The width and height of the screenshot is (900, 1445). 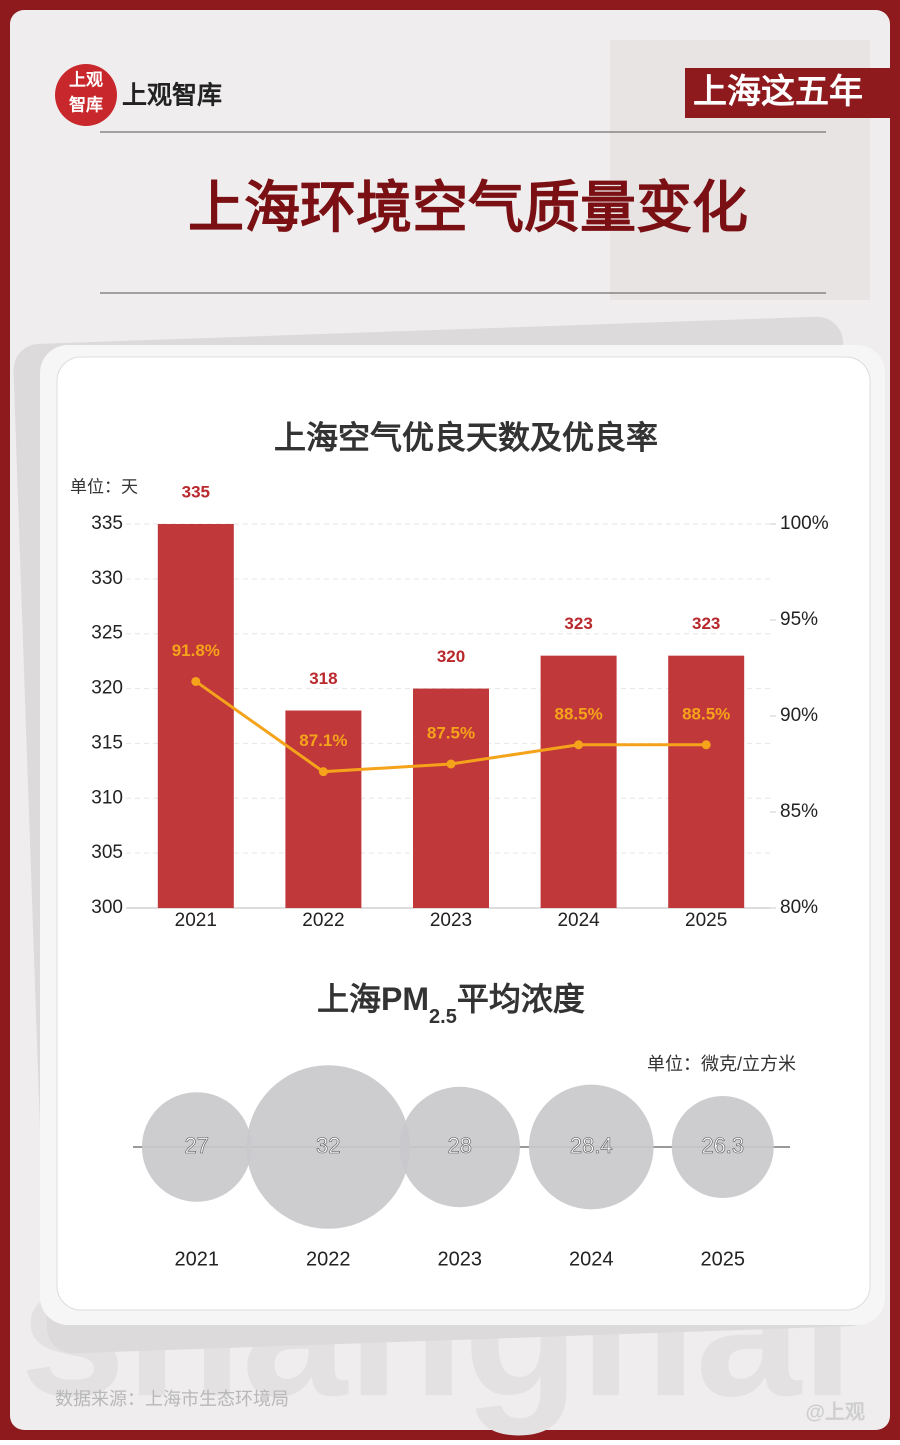 What do you see at coordinates (799, 811) in the screenshot?
I see `y2-tick-label: 85%` at bounding box center [799, 811].